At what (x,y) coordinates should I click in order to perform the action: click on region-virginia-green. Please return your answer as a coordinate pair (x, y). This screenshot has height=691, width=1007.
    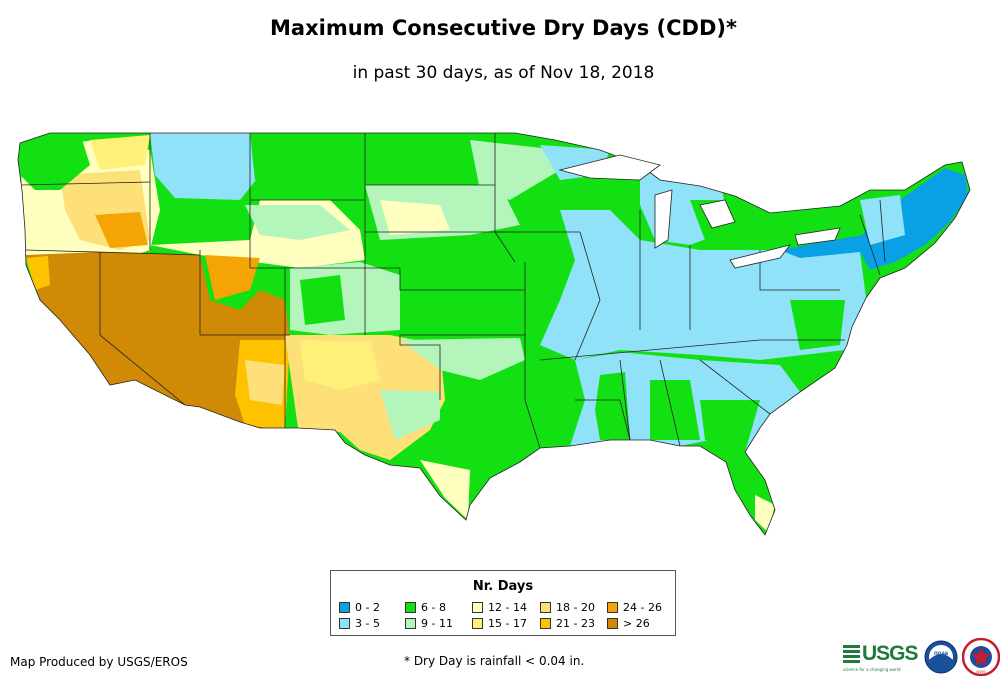
    Looking at the image, I should click on (817, 325).